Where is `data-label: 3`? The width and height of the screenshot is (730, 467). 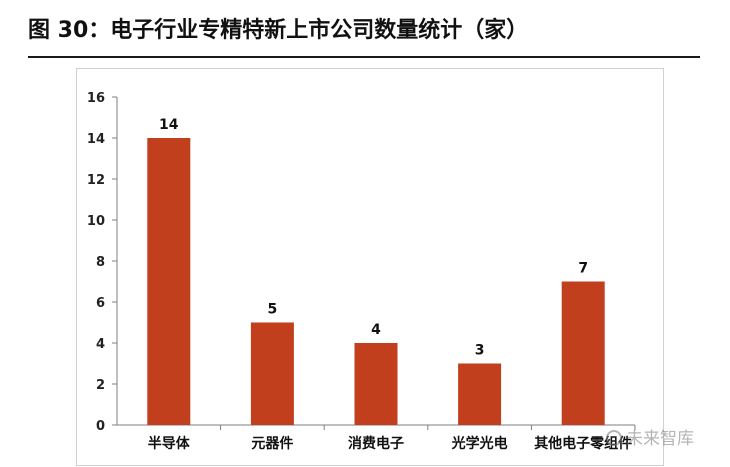
data-label: 3 is located at coordinates (480, 351).